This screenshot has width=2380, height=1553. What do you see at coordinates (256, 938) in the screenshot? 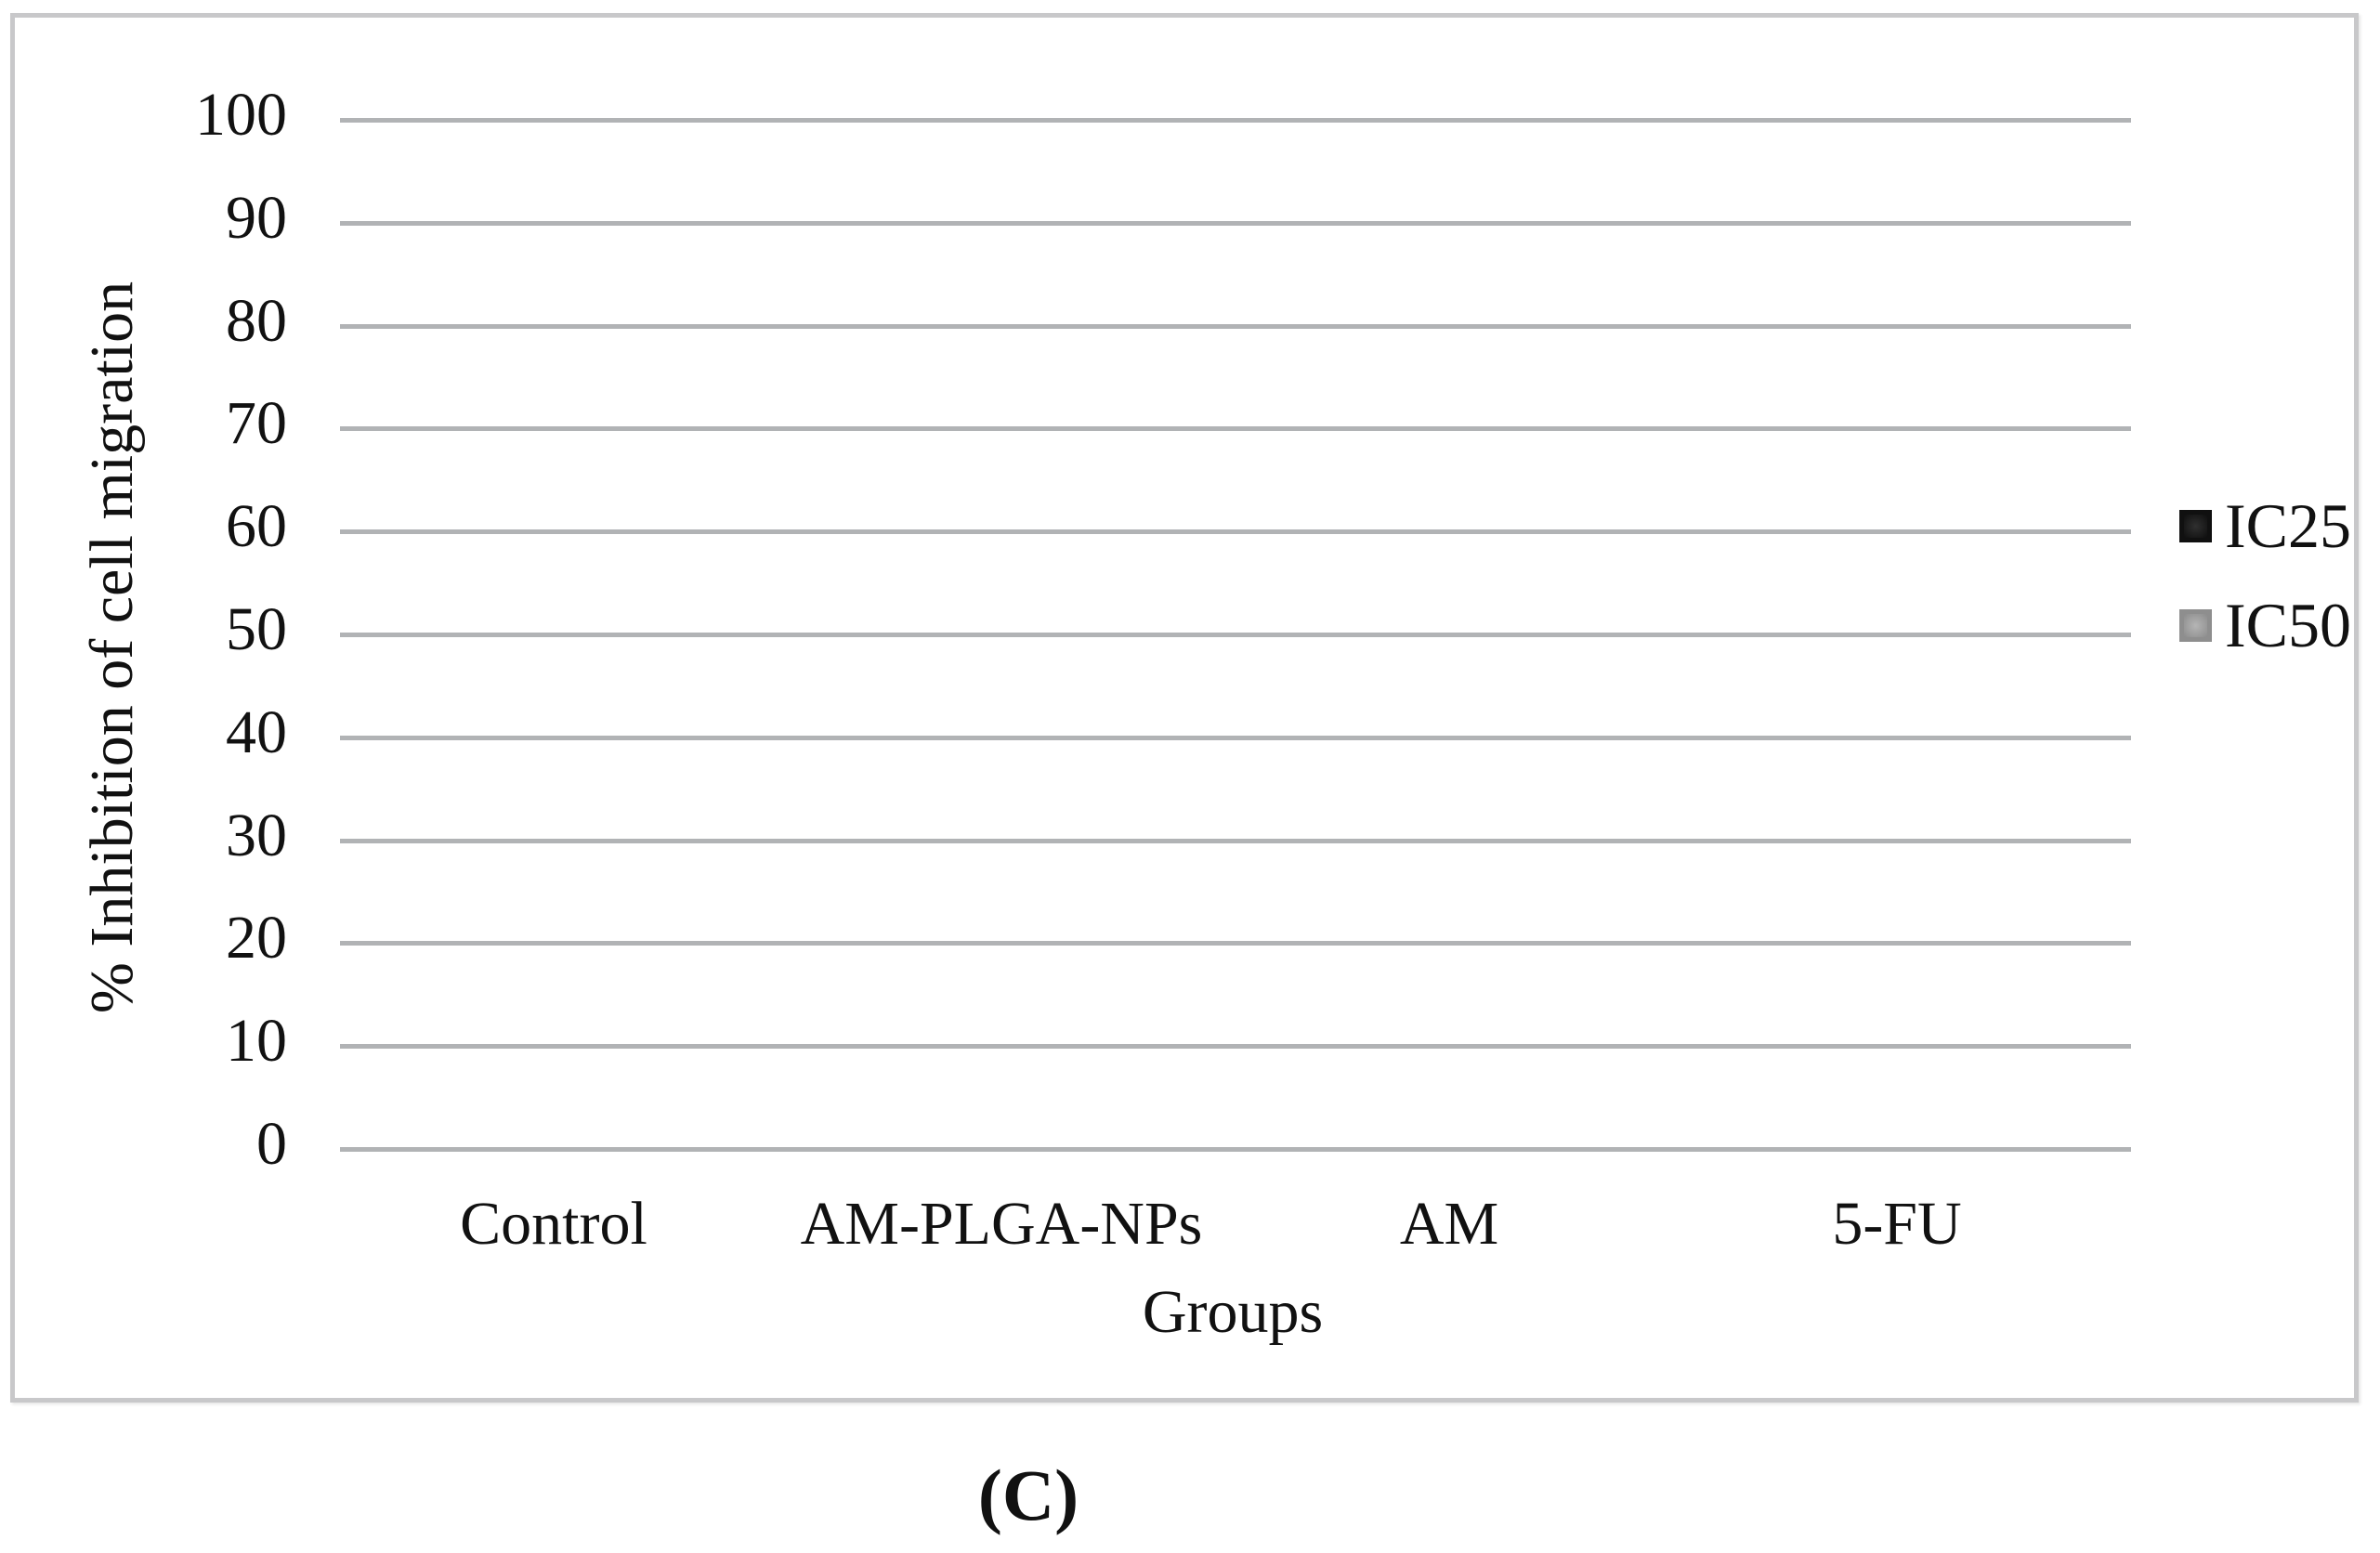
I see `y-tick-label-20: 20` at bounding box center [256, 938].